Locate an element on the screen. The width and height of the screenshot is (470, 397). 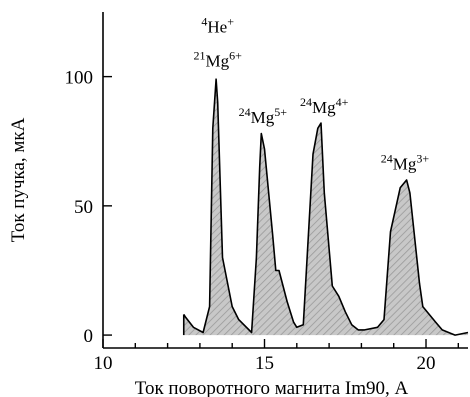
y-axis-title: Ток пучка, мкА is located at coordinates (18, 179).